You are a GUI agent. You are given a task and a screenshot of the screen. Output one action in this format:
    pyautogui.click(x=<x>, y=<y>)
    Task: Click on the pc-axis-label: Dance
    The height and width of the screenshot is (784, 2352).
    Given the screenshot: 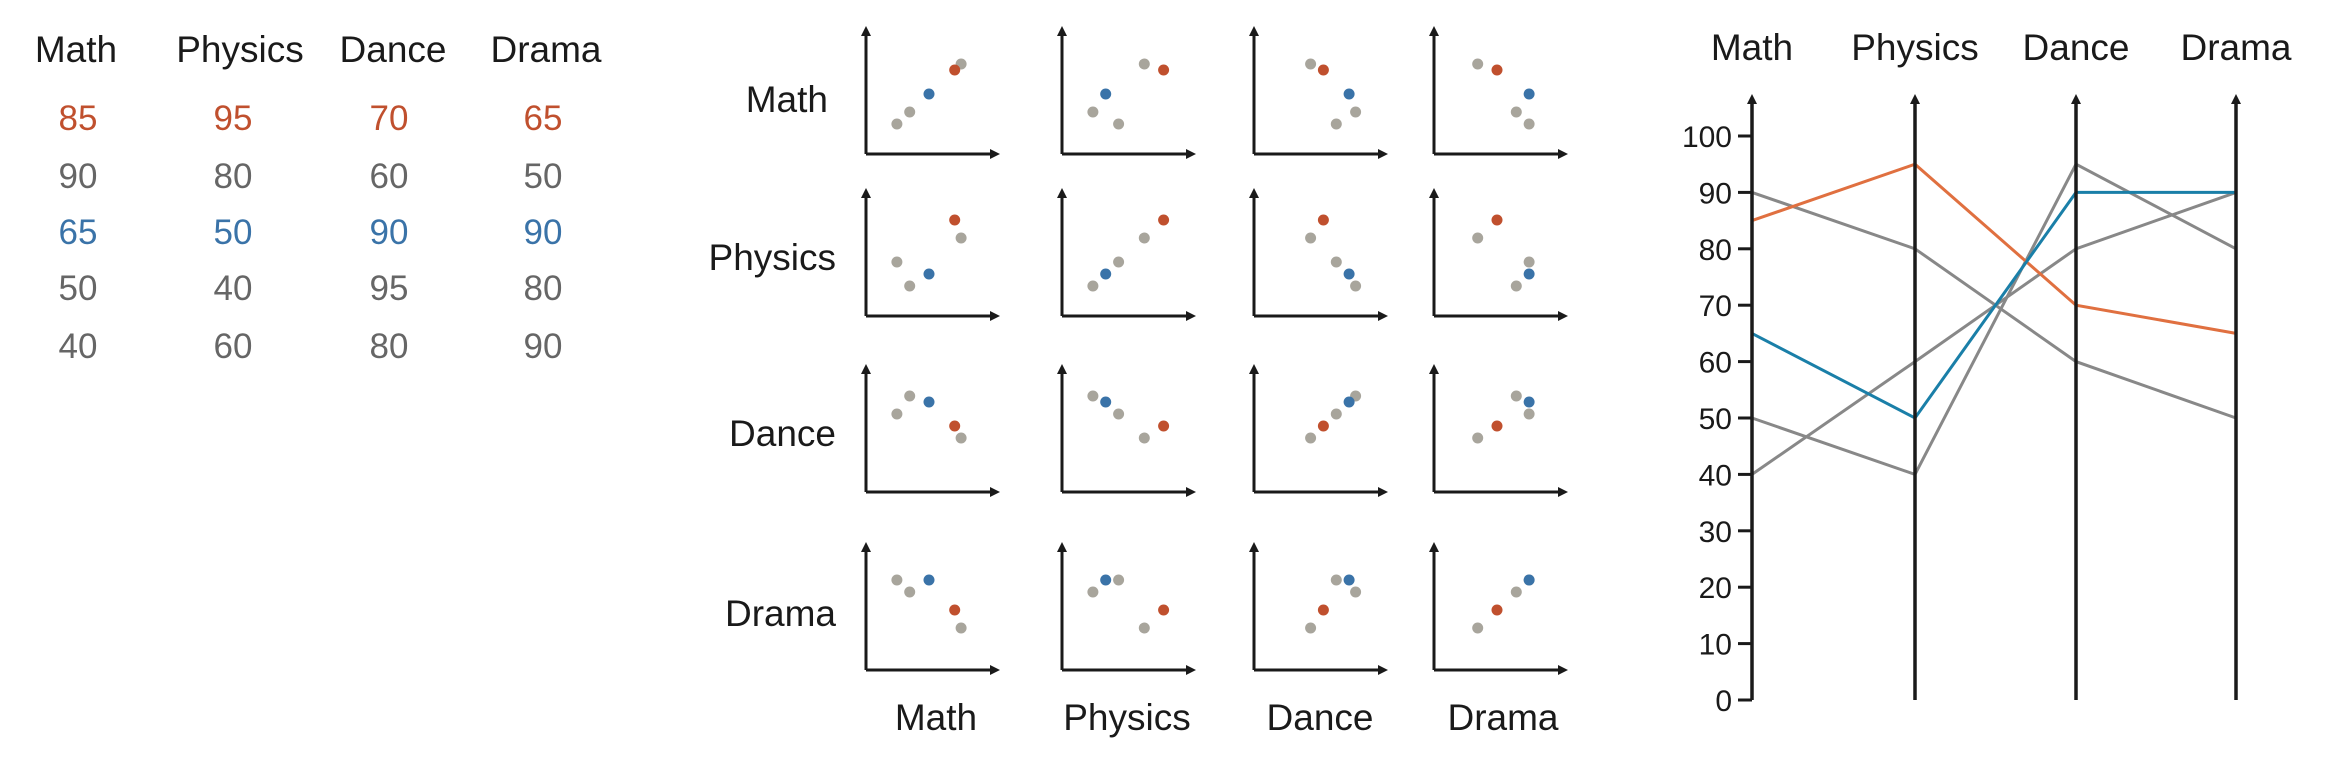 What is the action you would take?
    pyautogui.click(x=2076, y=47)
    